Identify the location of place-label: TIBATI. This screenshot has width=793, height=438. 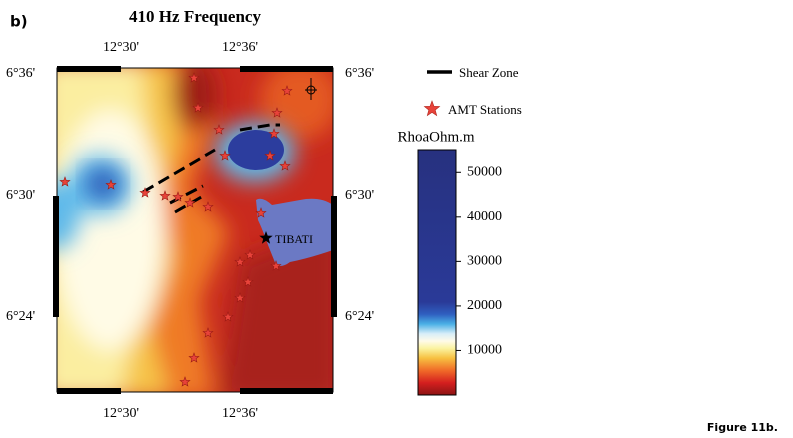
(294, 239).